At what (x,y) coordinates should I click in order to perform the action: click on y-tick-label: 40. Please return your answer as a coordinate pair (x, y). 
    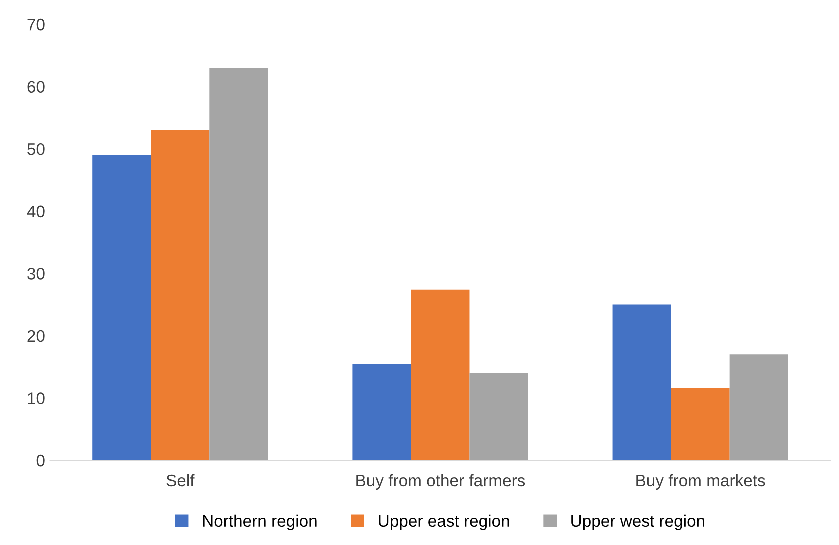
    Looking at the image, I should click on (36, 212).